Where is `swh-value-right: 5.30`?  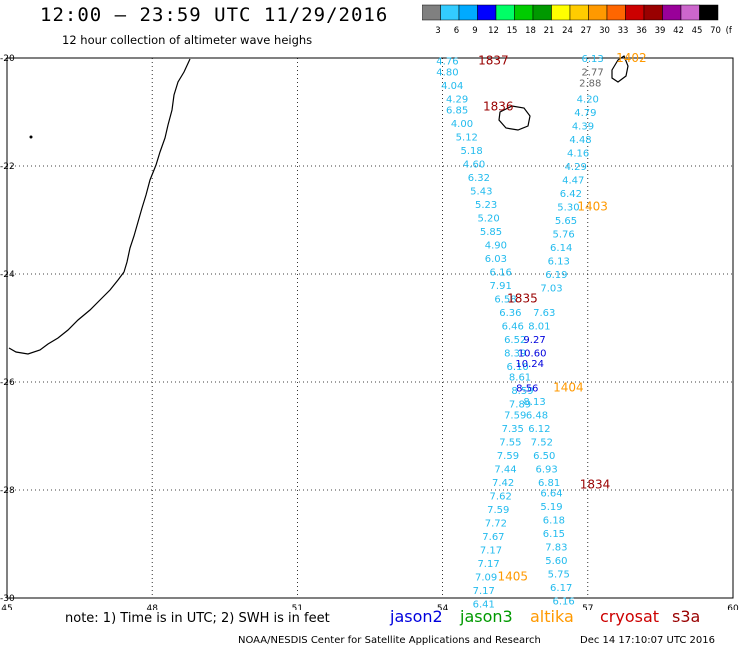
swh-value-right: 5.30 is located at coordinates (568, 208).